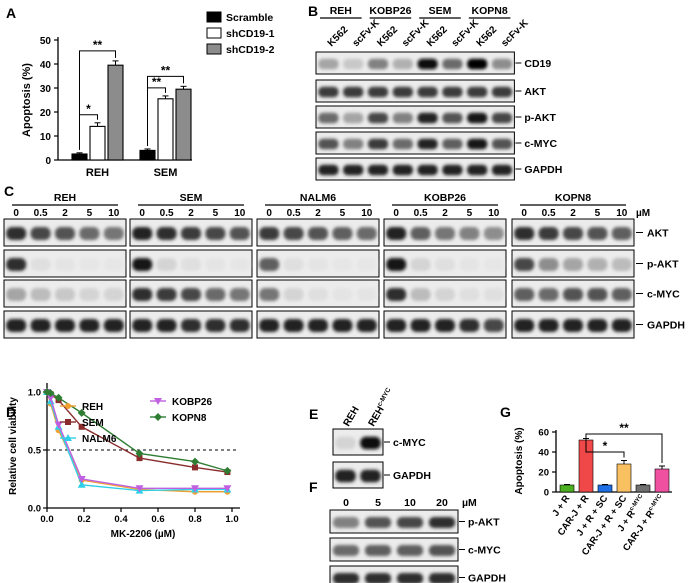 This screenshot has height=583, width=694. What do you see at coordinates (352, 417) in the screenshot?
I see `lane-label: REH` at bounding box center [352, 417].